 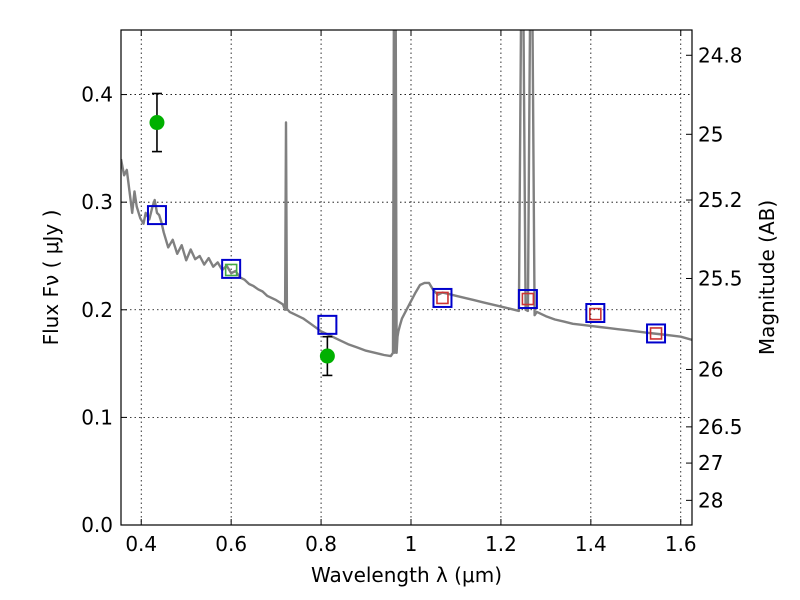 What do you see at coordinates (720, 55) in the screenshot?
I see `mag-tick-label: 24.8` at bounding box center [720, 55].